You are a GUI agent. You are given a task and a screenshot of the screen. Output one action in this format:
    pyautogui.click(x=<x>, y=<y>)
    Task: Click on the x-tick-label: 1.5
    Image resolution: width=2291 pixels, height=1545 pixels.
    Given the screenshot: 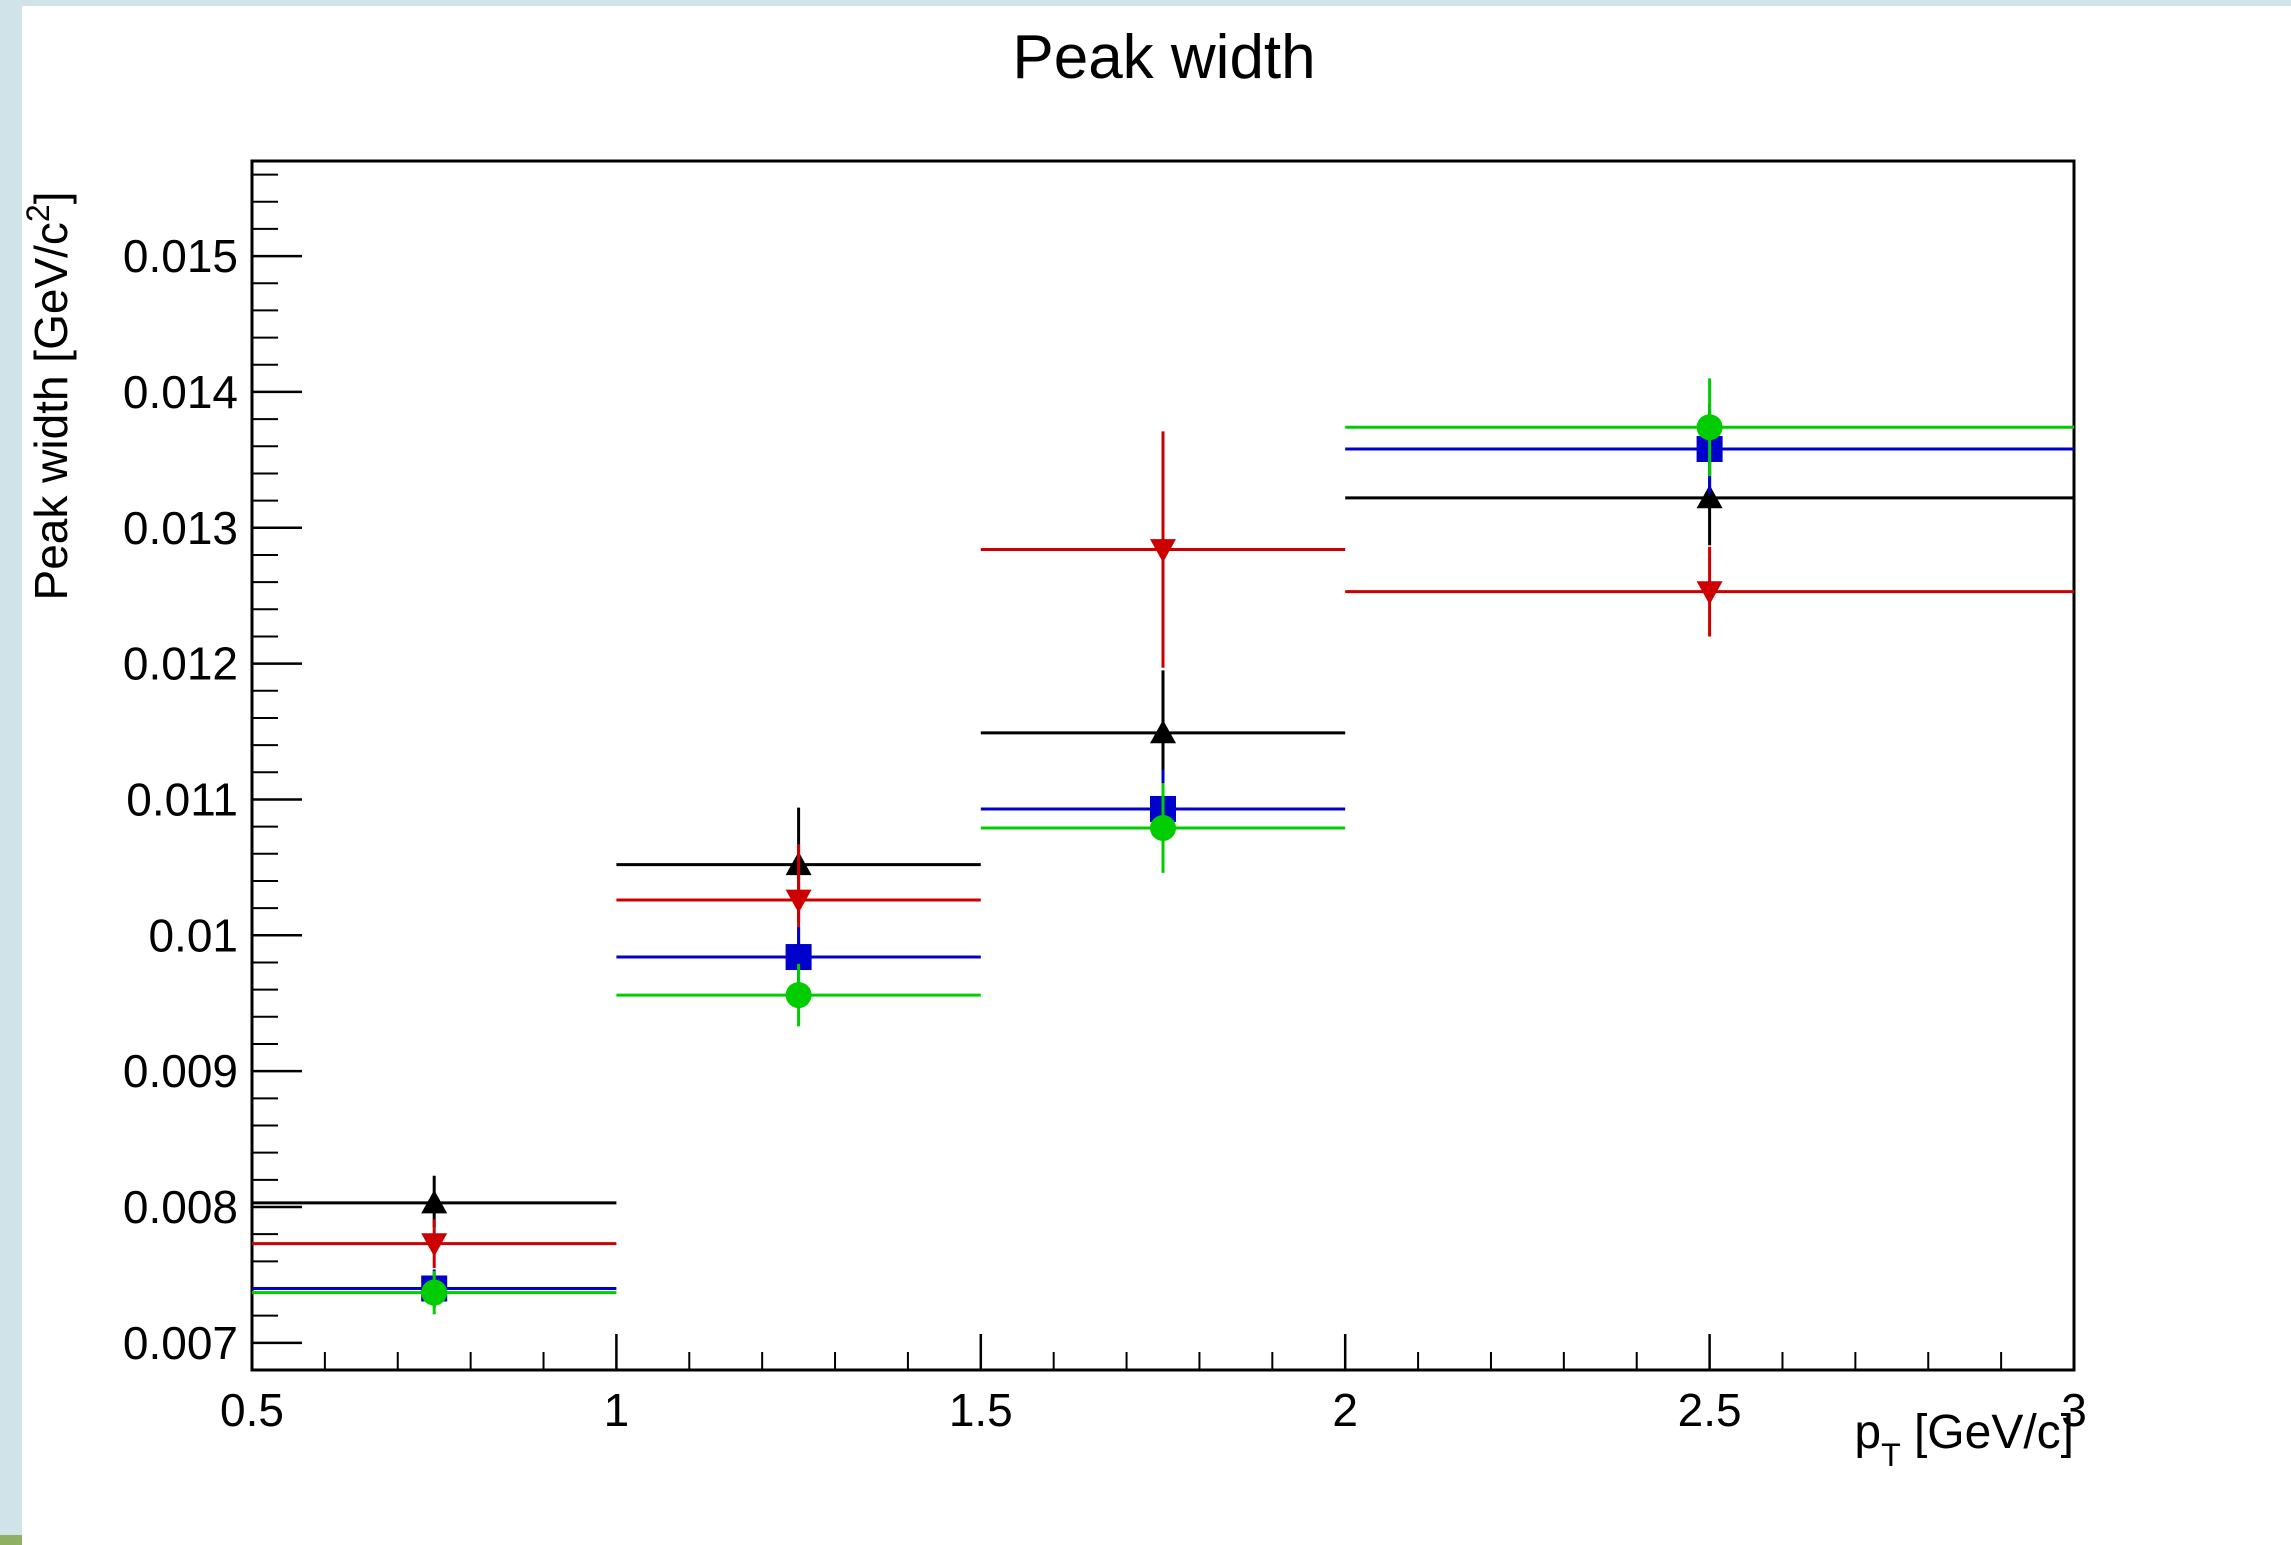 What is the action you would take?
    pyautogui.click(x=981, y=1410)
    